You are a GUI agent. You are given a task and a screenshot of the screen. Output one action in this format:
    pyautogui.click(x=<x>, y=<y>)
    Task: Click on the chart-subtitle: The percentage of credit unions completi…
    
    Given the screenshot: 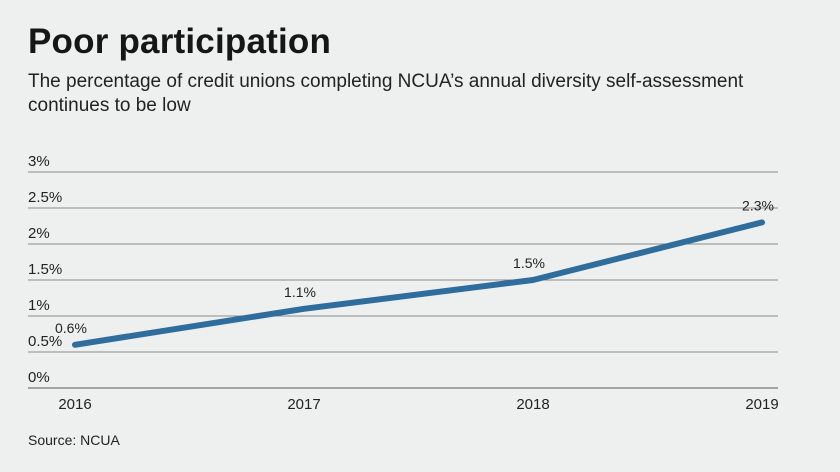 What is the action you would take?
    pyautogui.click(x=386, y=93)
    